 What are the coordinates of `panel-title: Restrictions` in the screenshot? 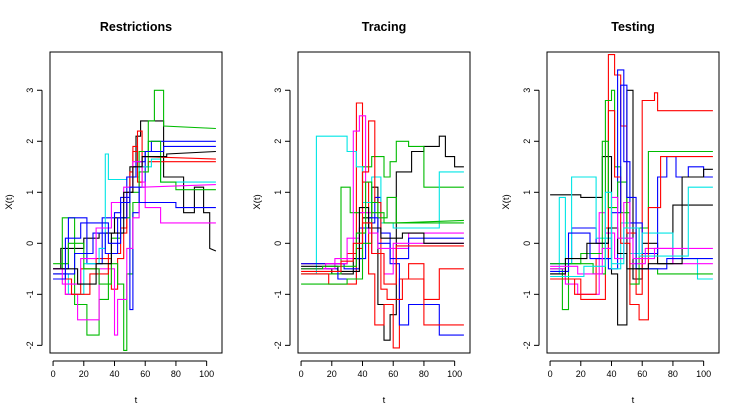 It's located at (136, 27).